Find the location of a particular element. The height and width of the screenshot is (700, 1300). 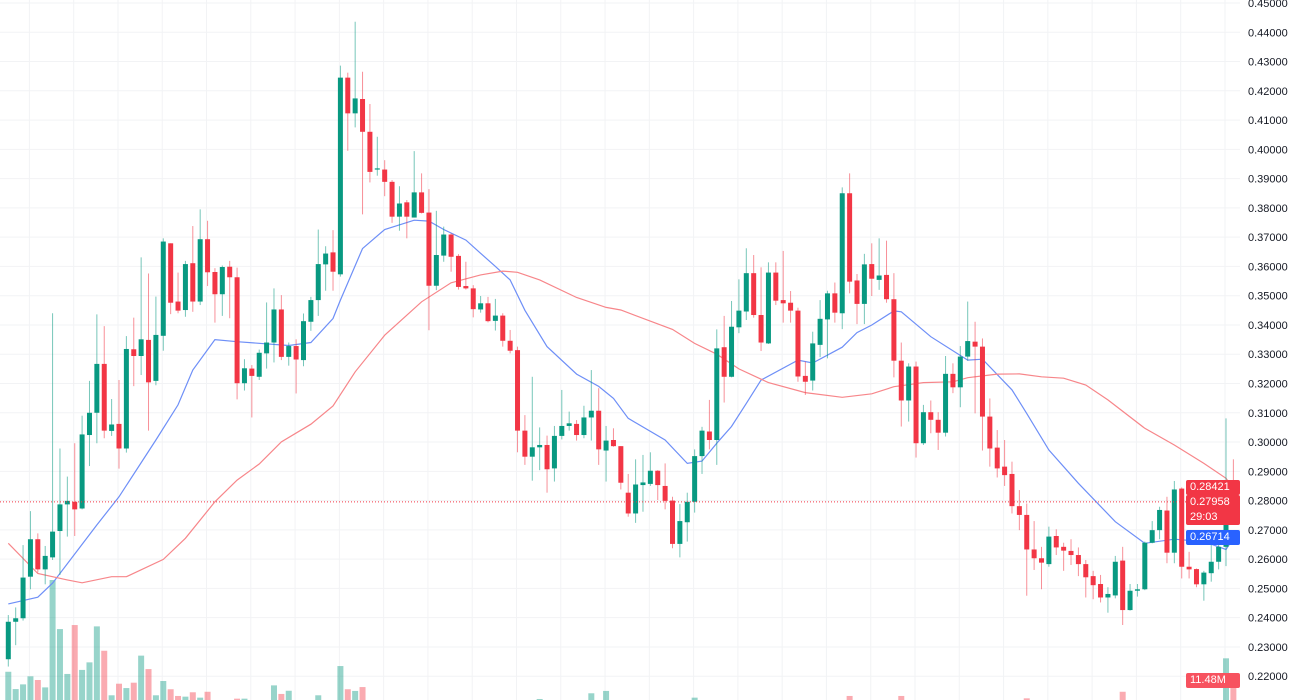

price-tick-label: 0.41000 is located at coordinates (1268, 121).